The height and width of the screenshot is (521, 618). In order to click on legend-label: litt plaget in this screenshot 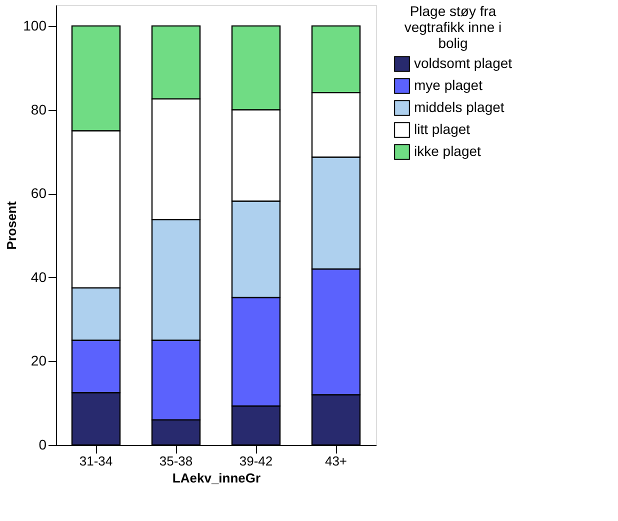, I will do `click(442, 129)`.